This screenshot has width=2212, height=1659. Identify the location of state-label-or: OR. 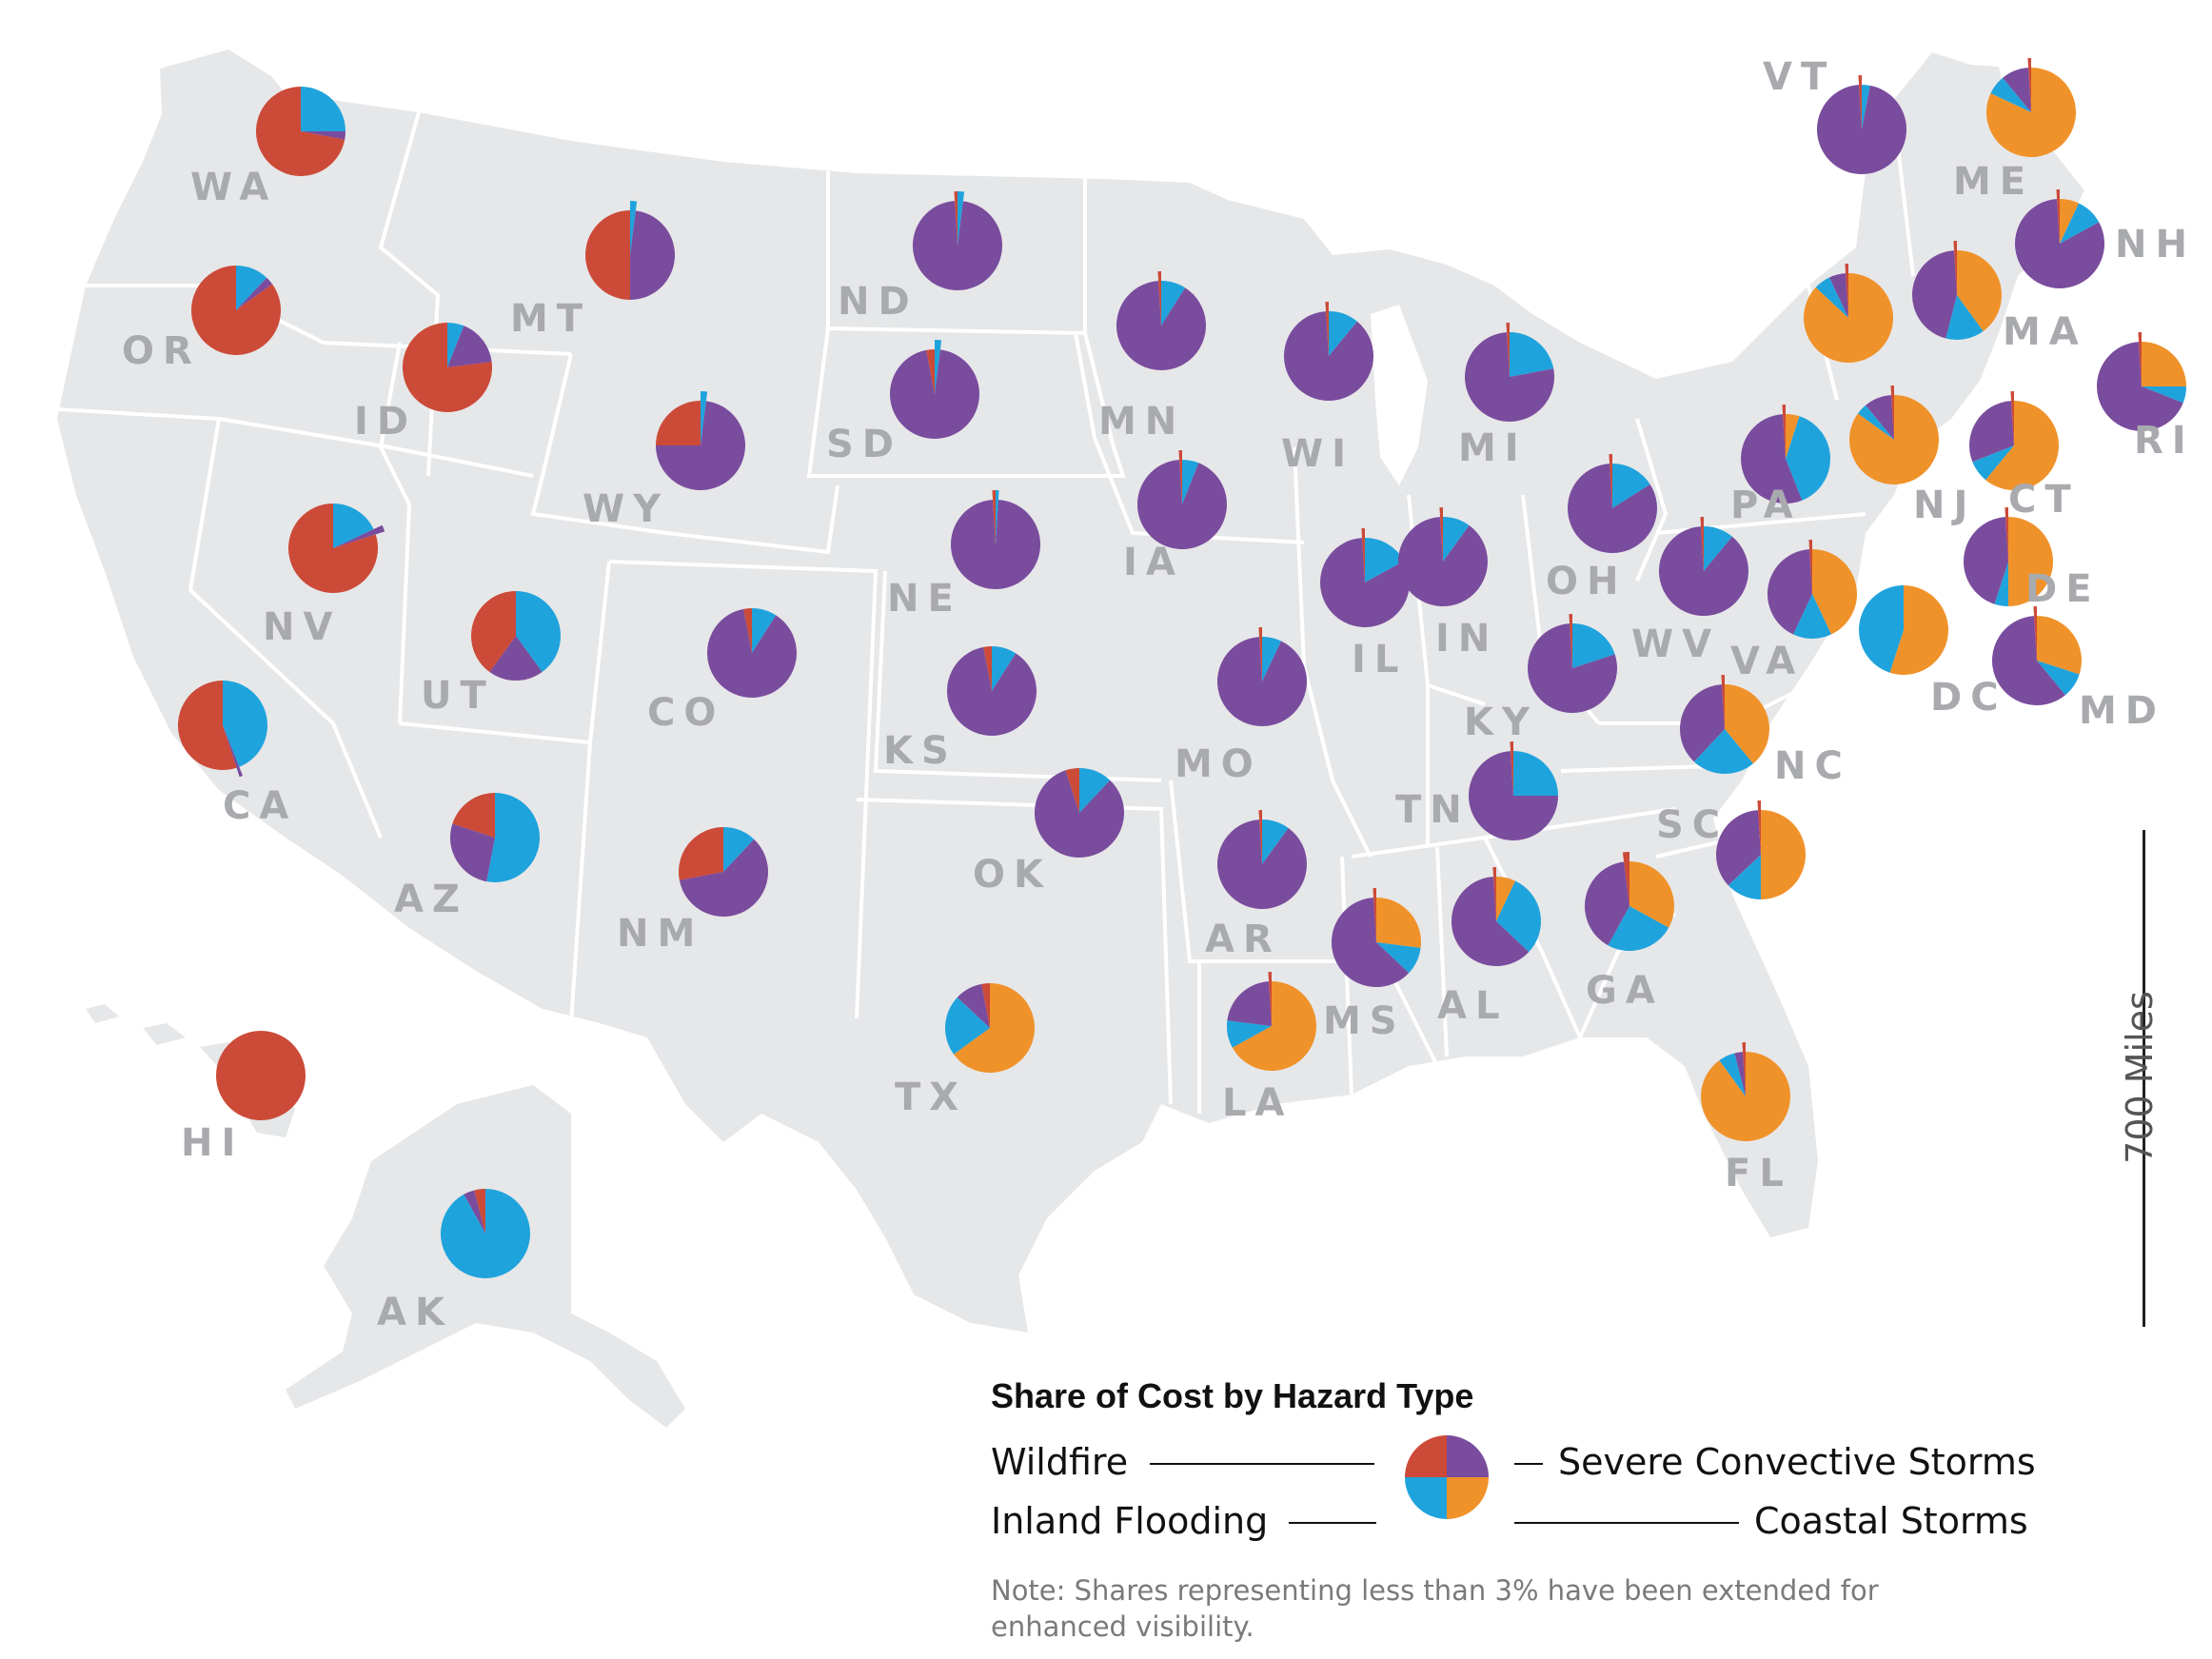
(161, 351).